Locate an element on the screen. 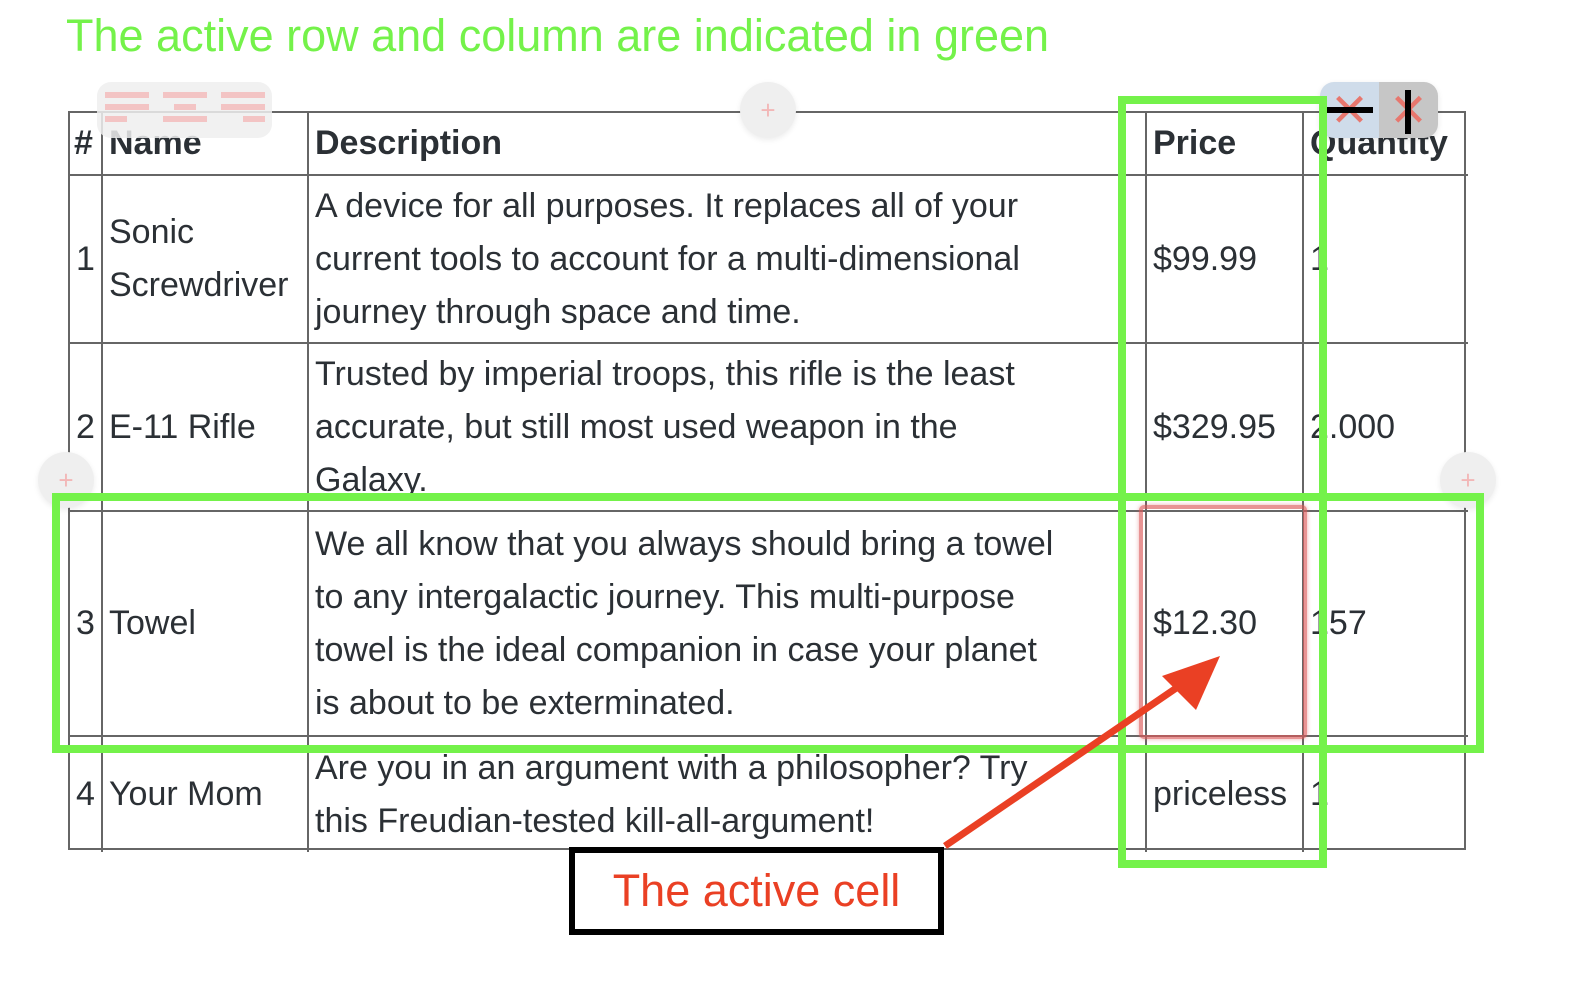  delete-row-button: ✕ is located at coordinates (1349, 110).